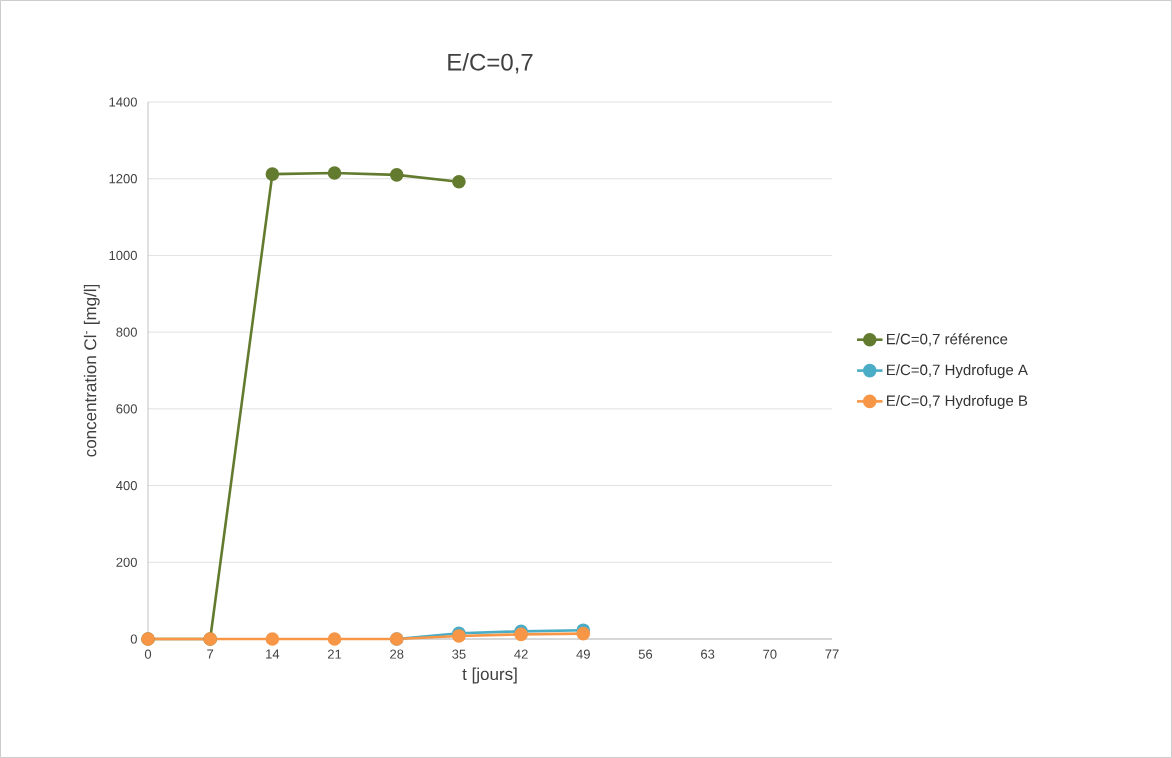 The height and width of the screenshot is (758, 1172). What do you see at coordinates (126, 409) in the screenshot?
I see `y-tick-label: 600` at bounding box center [126, 409].